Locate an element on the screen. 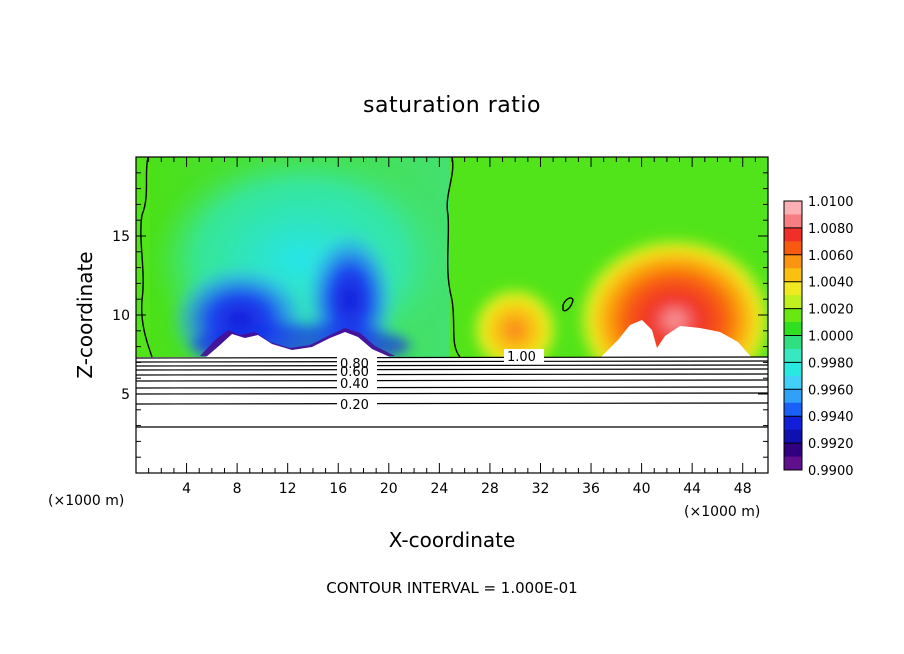 Image resolution: width=904 pixels, height=654 pixels. colorbar-label: 1.0020 is located at coordinates (831, 310).